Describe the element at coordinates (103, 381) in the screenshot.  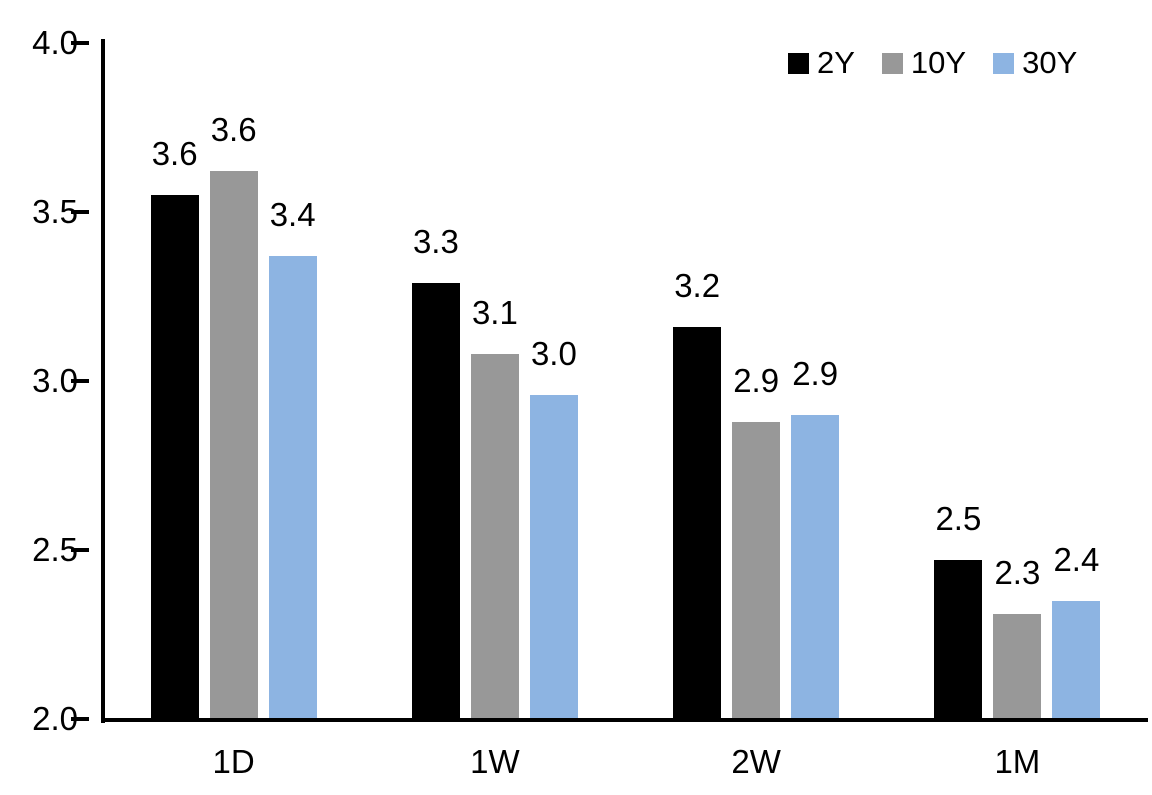
I see `y-axis-line` at that location.